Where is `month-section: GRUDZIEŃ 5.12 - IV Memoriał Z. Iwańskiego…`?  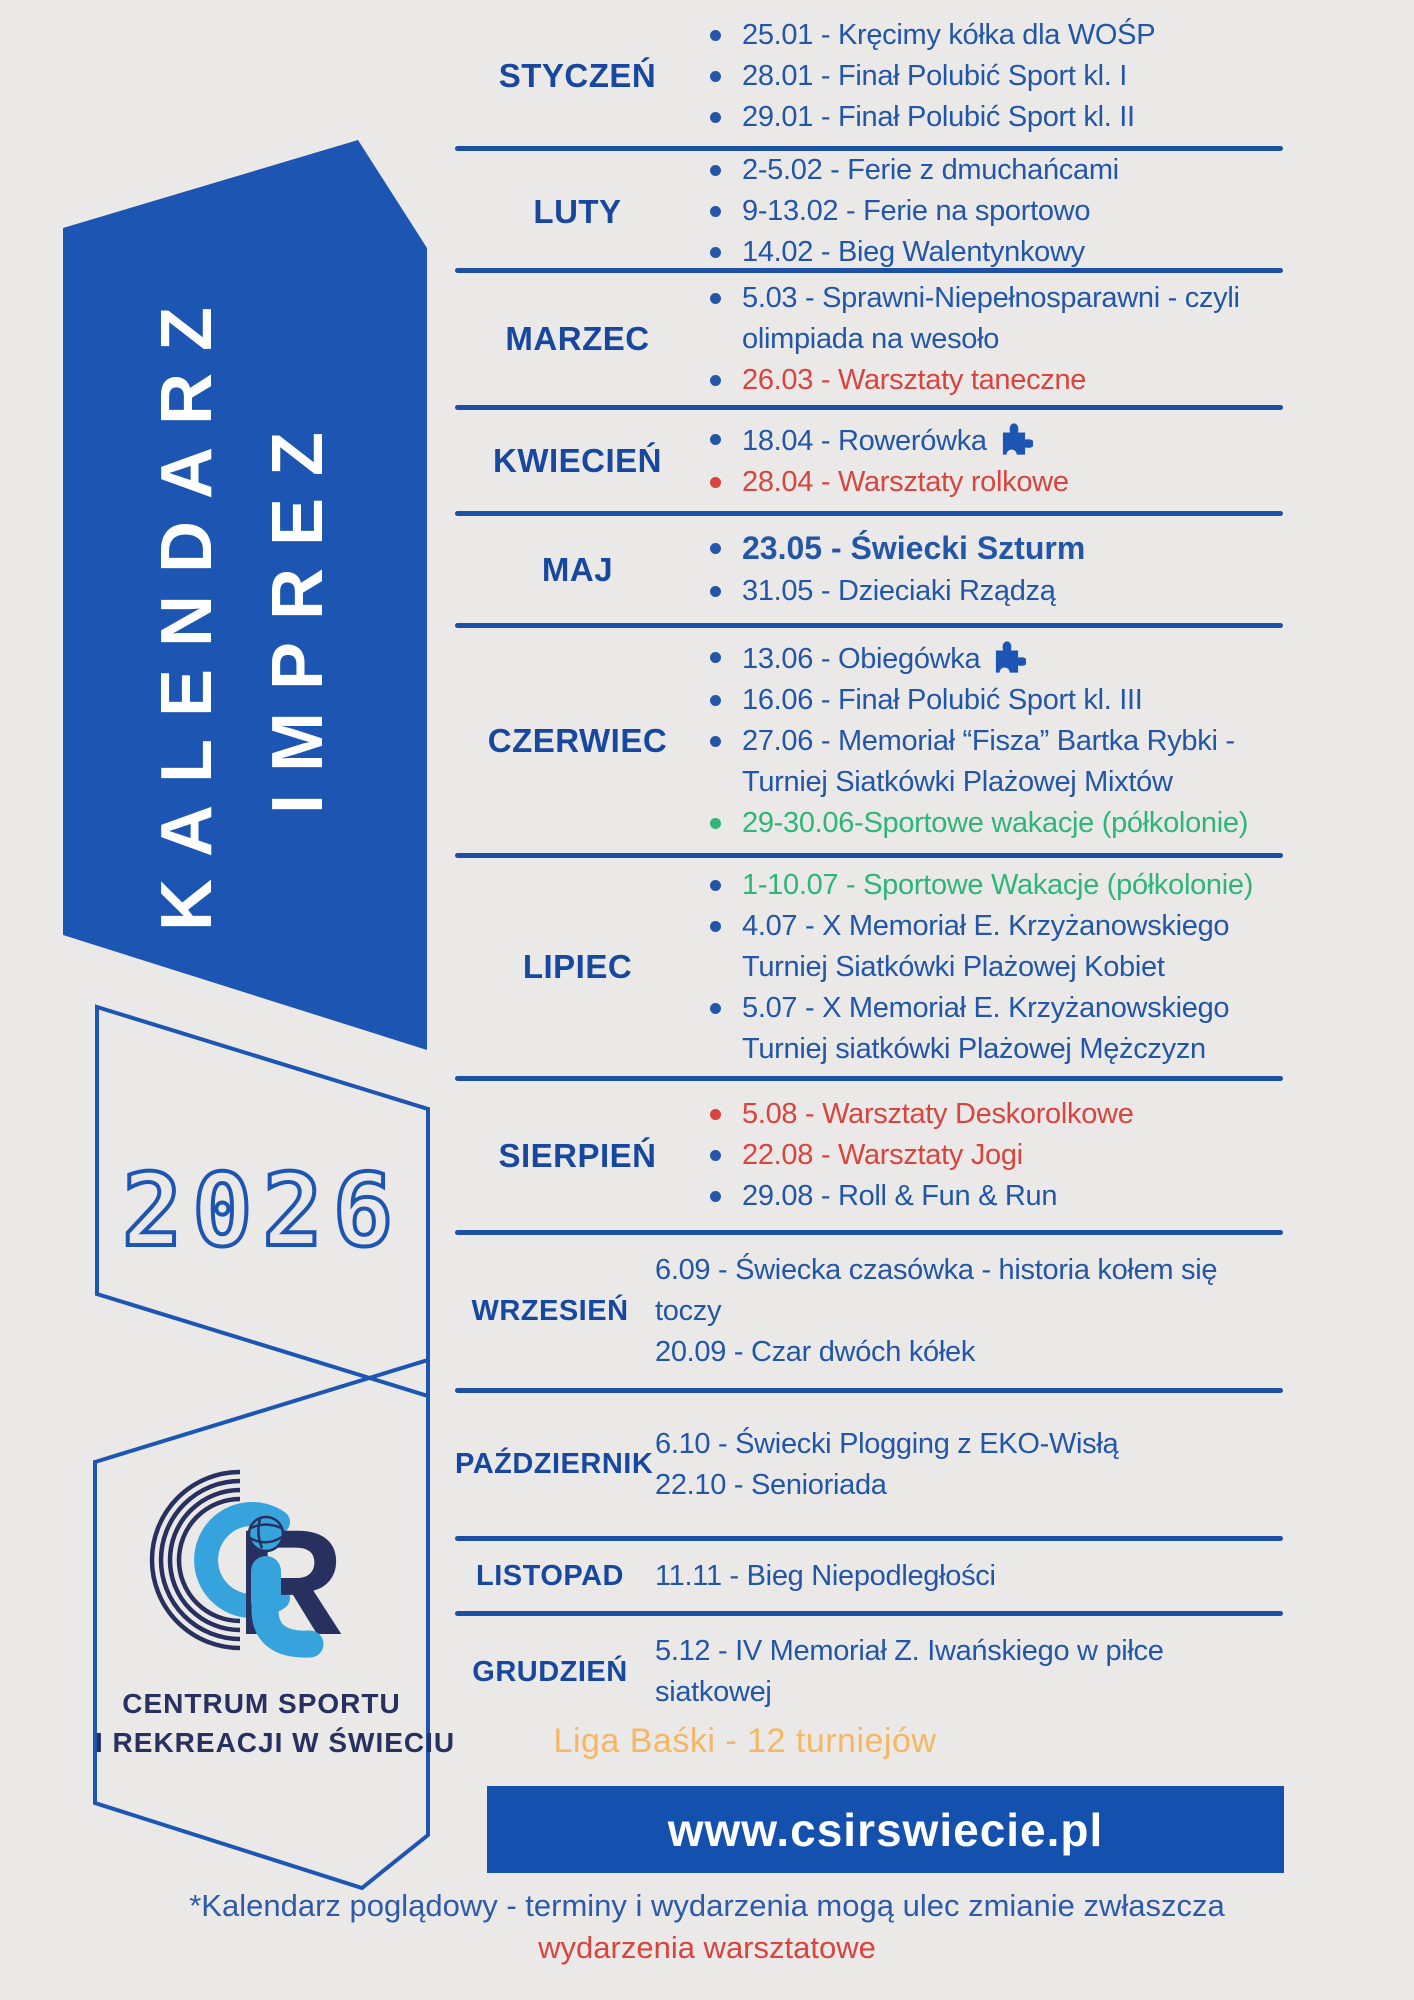
month-section: GRUDZIEŃ 5.12 - IV Memoriał Z. Iwańskiego… is located at coordinates (870, 1672).